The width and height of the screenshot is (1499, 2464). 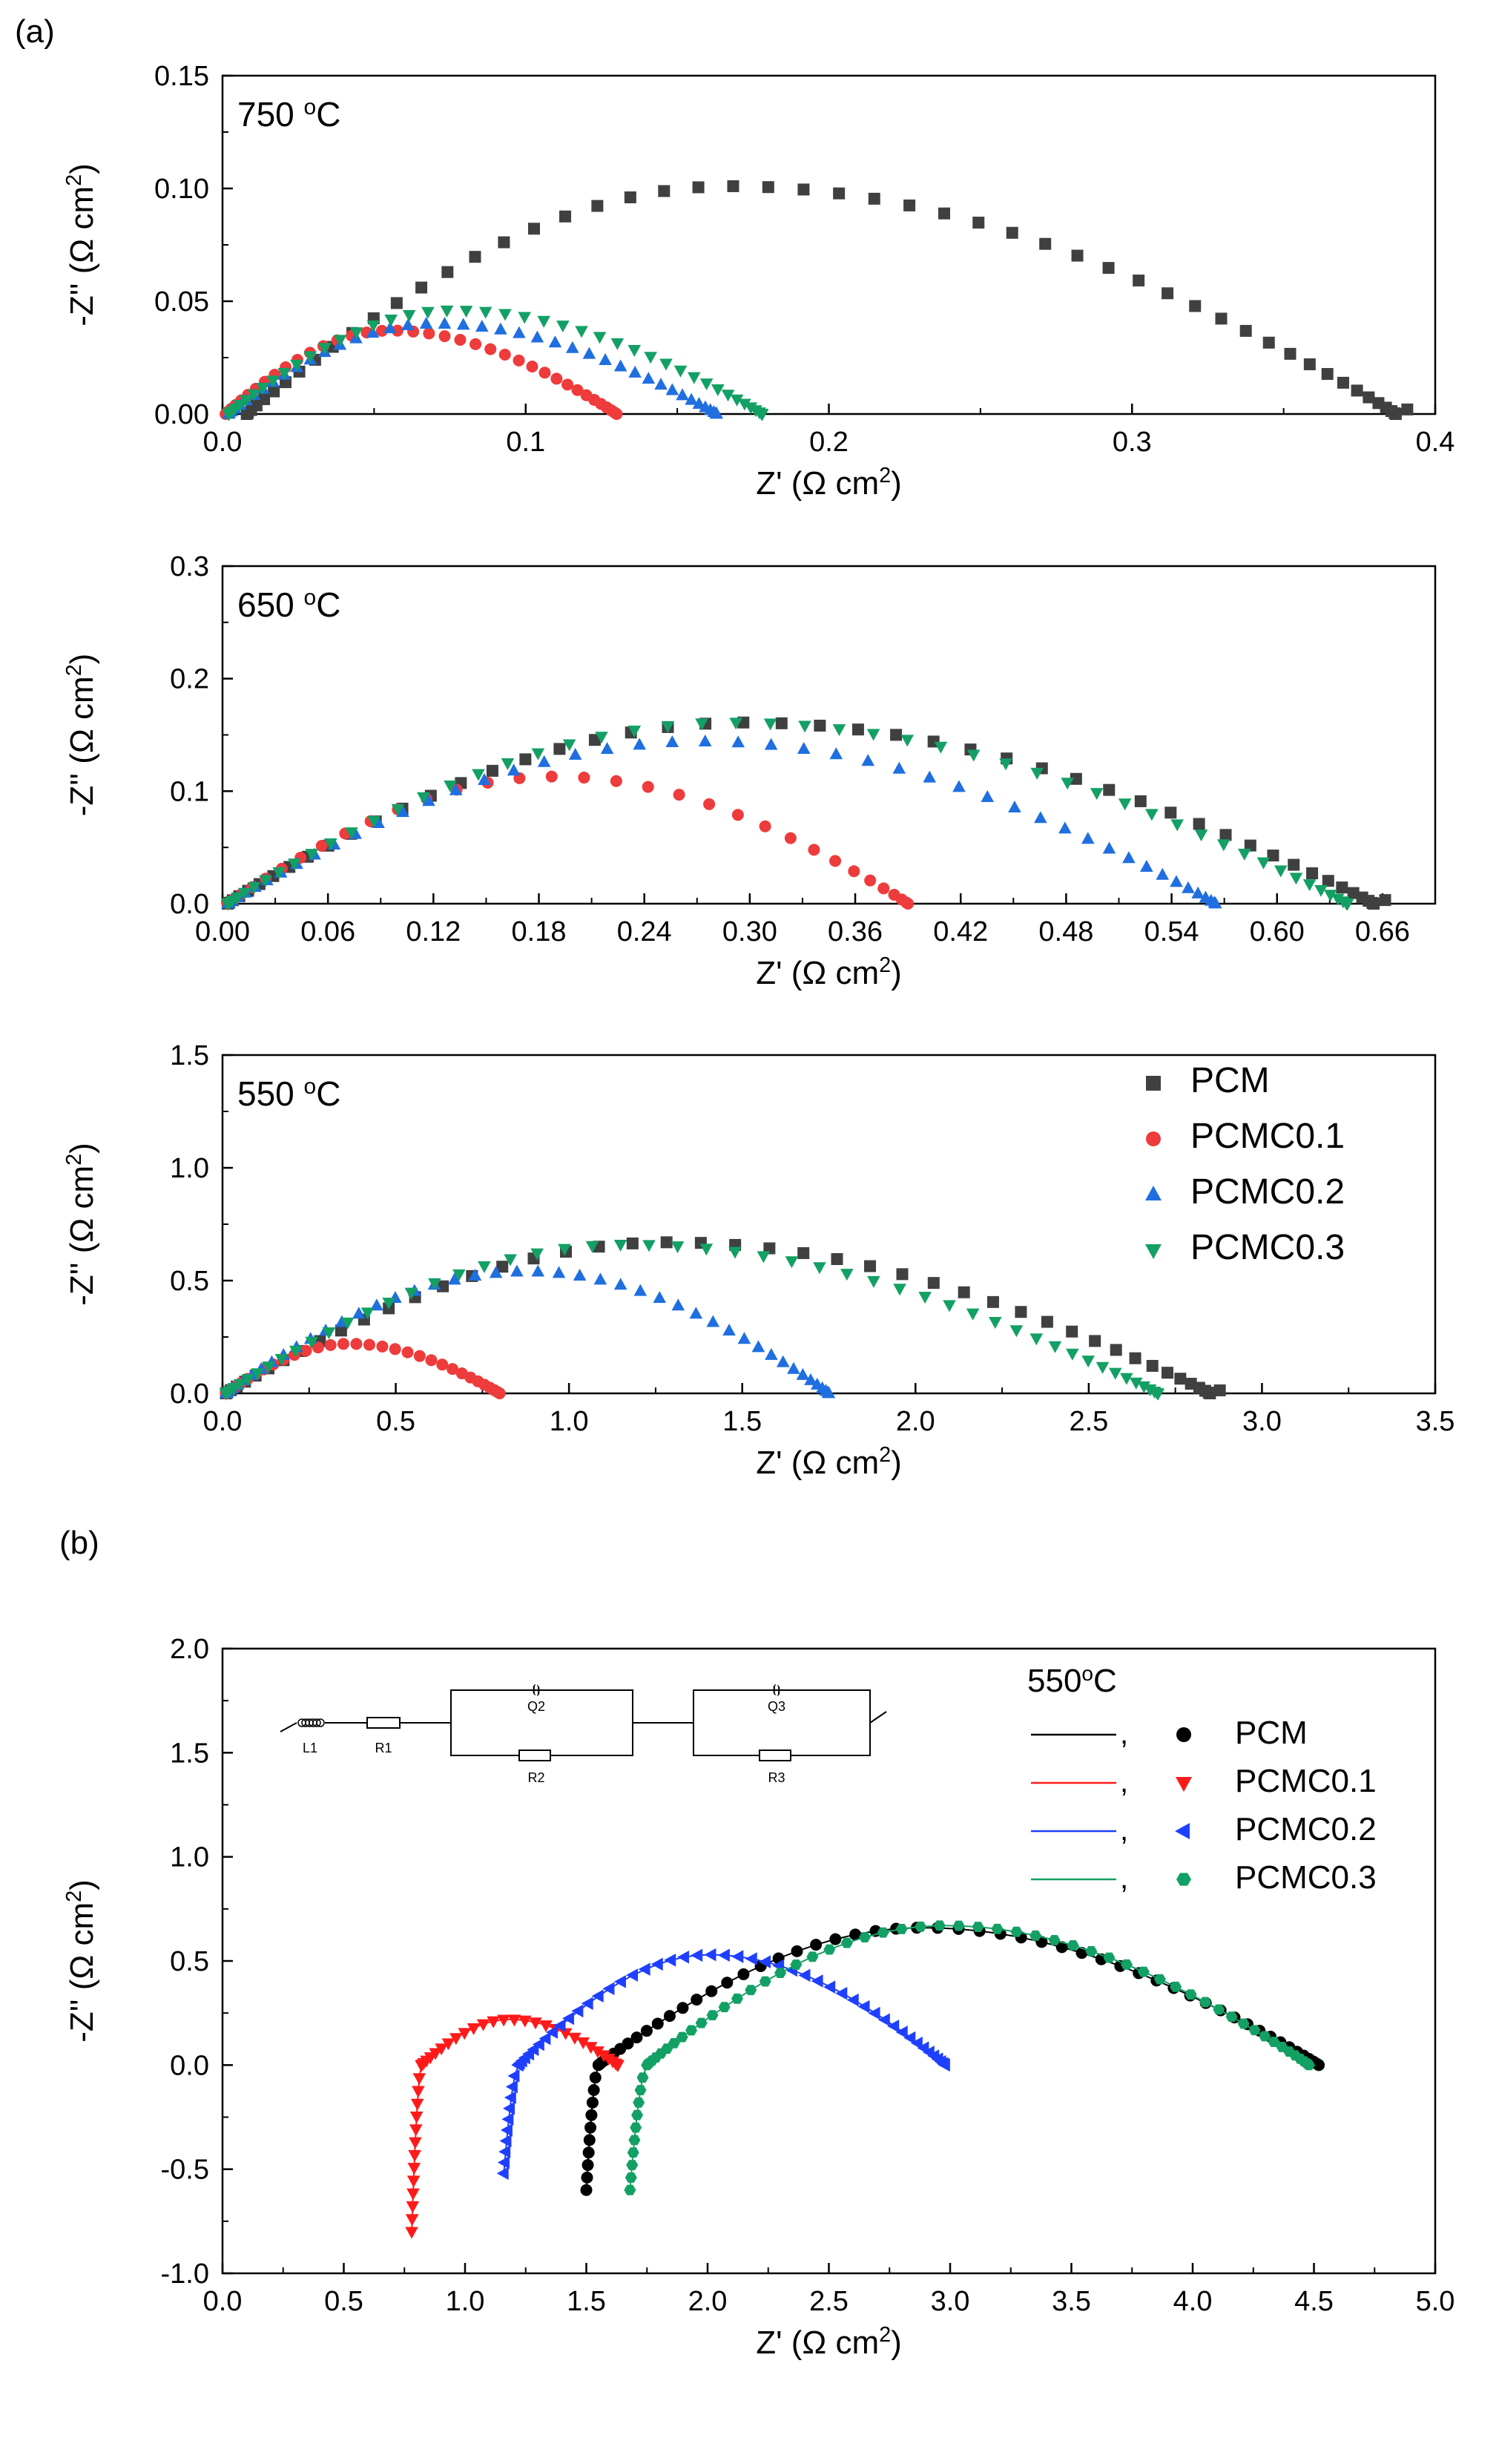 What do you see at coordinates (189, 791) in the screenshot?
I see `y-tick-label: 0.1` at bounding box center [189, 791].